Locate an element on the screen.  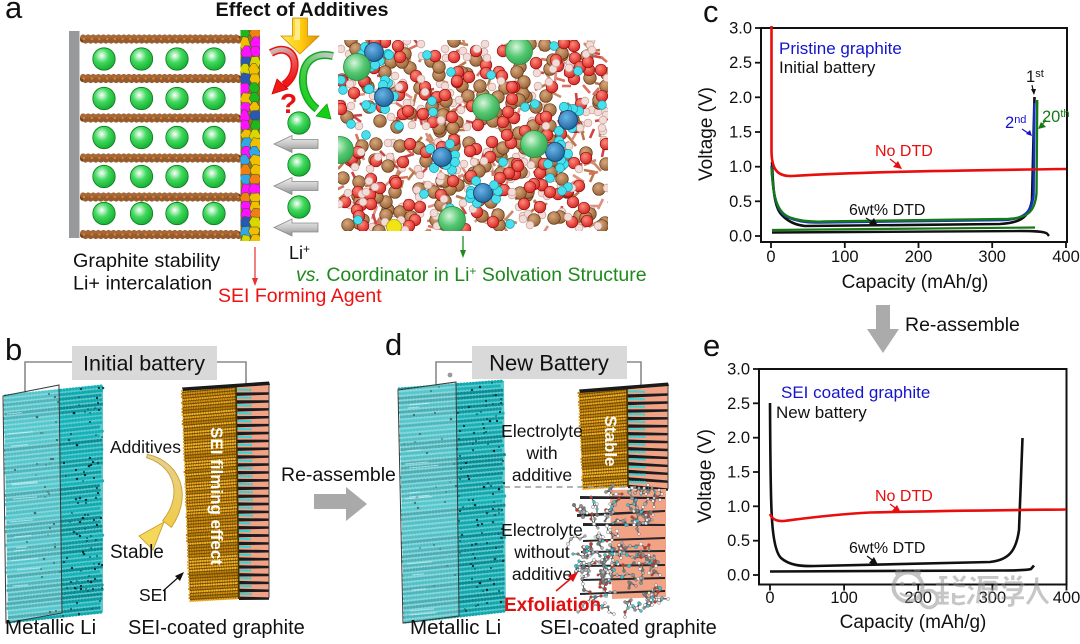
svg-text: with is located at coordinates (541, 453).